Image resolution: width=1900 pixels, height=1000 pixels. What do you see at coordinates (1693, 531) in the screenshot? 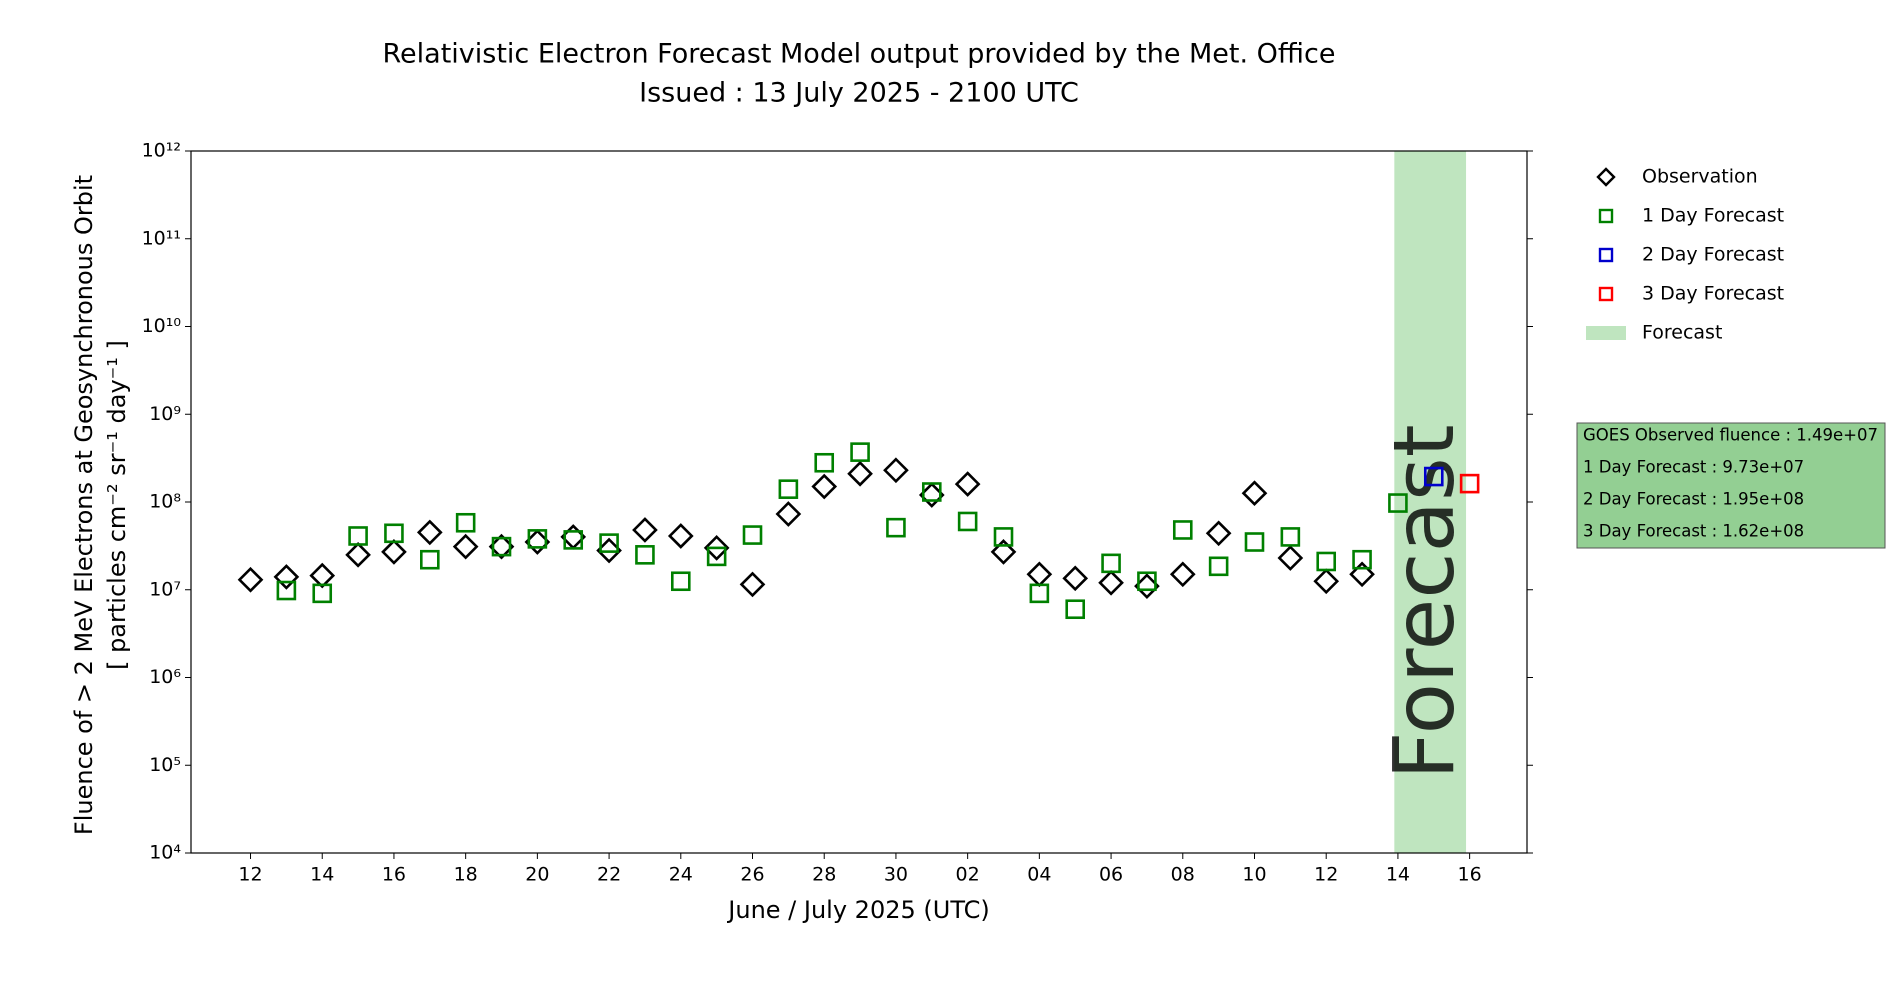
I see `info-text: 3 Day Forecast : 1.62e+08` at bounding box center [1693, 531].